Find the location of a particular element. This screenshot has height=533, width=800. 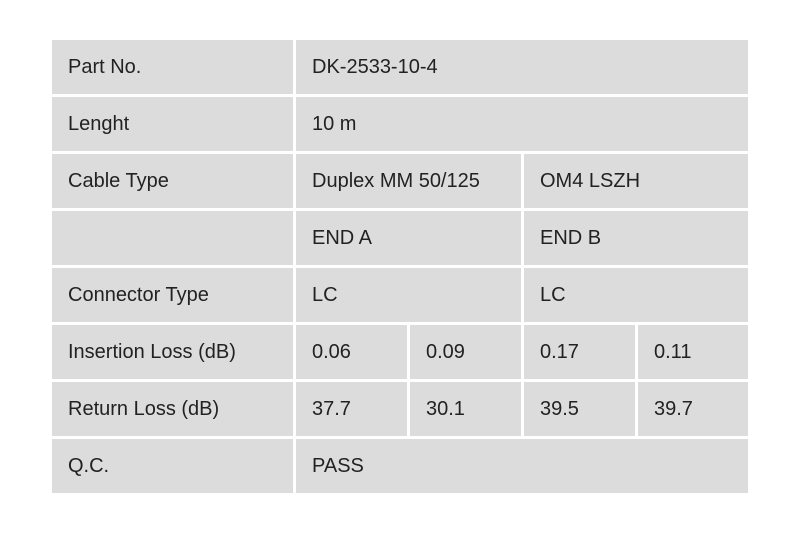

return-loss-value: 30.1 is located at coordinates (465, 409).